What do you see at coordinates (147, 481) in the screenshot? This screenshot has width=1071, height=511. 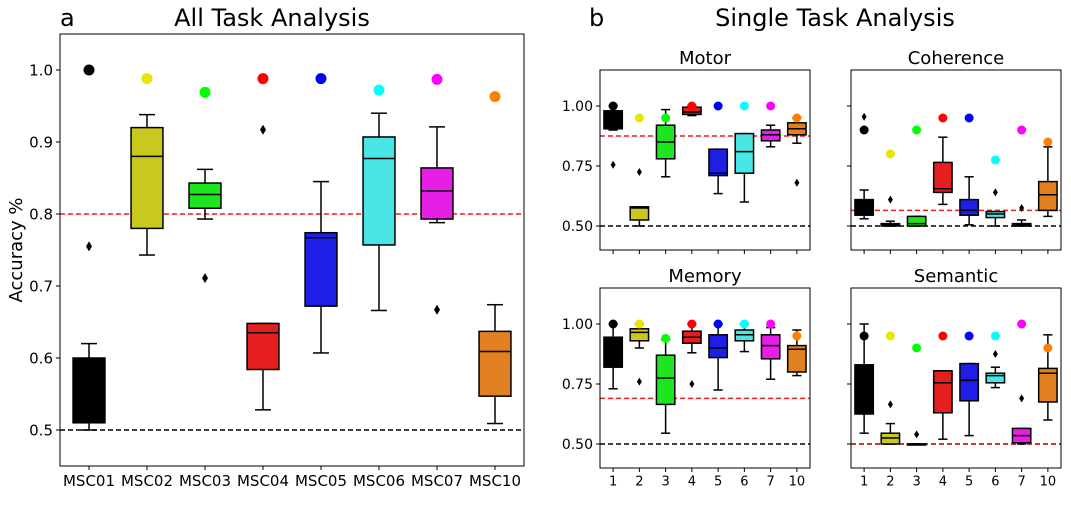 I see `a-xtick-label: MSC02` at bounding box center [147, 481].